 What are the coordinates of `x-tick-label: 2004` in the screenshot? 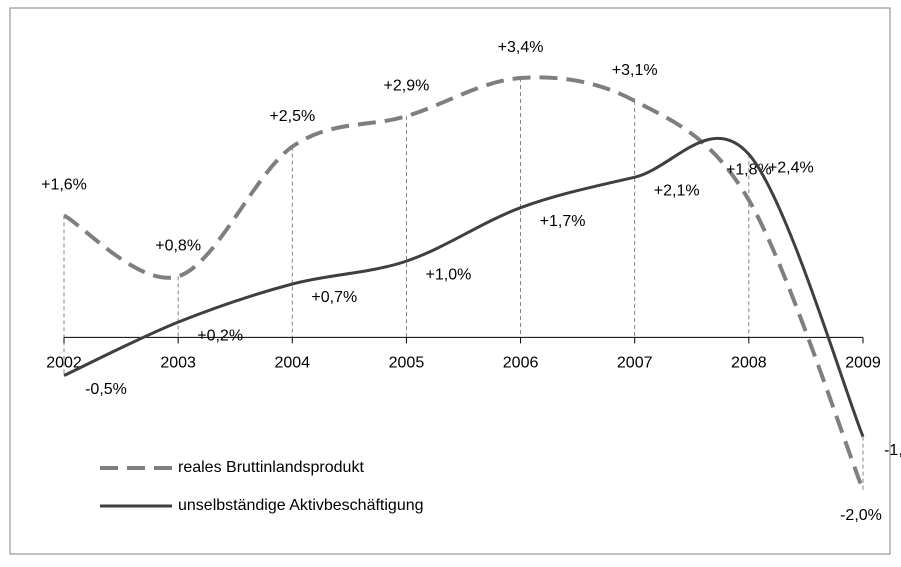 It's located at (292, 363).